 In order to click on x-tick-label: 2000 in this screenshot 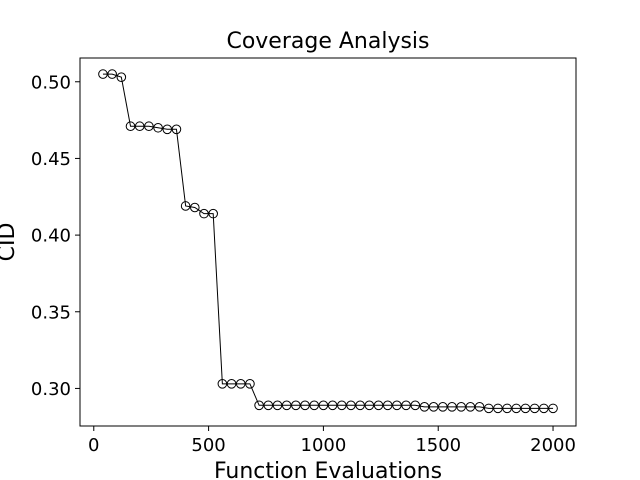, I will do `click(553, 445)`.